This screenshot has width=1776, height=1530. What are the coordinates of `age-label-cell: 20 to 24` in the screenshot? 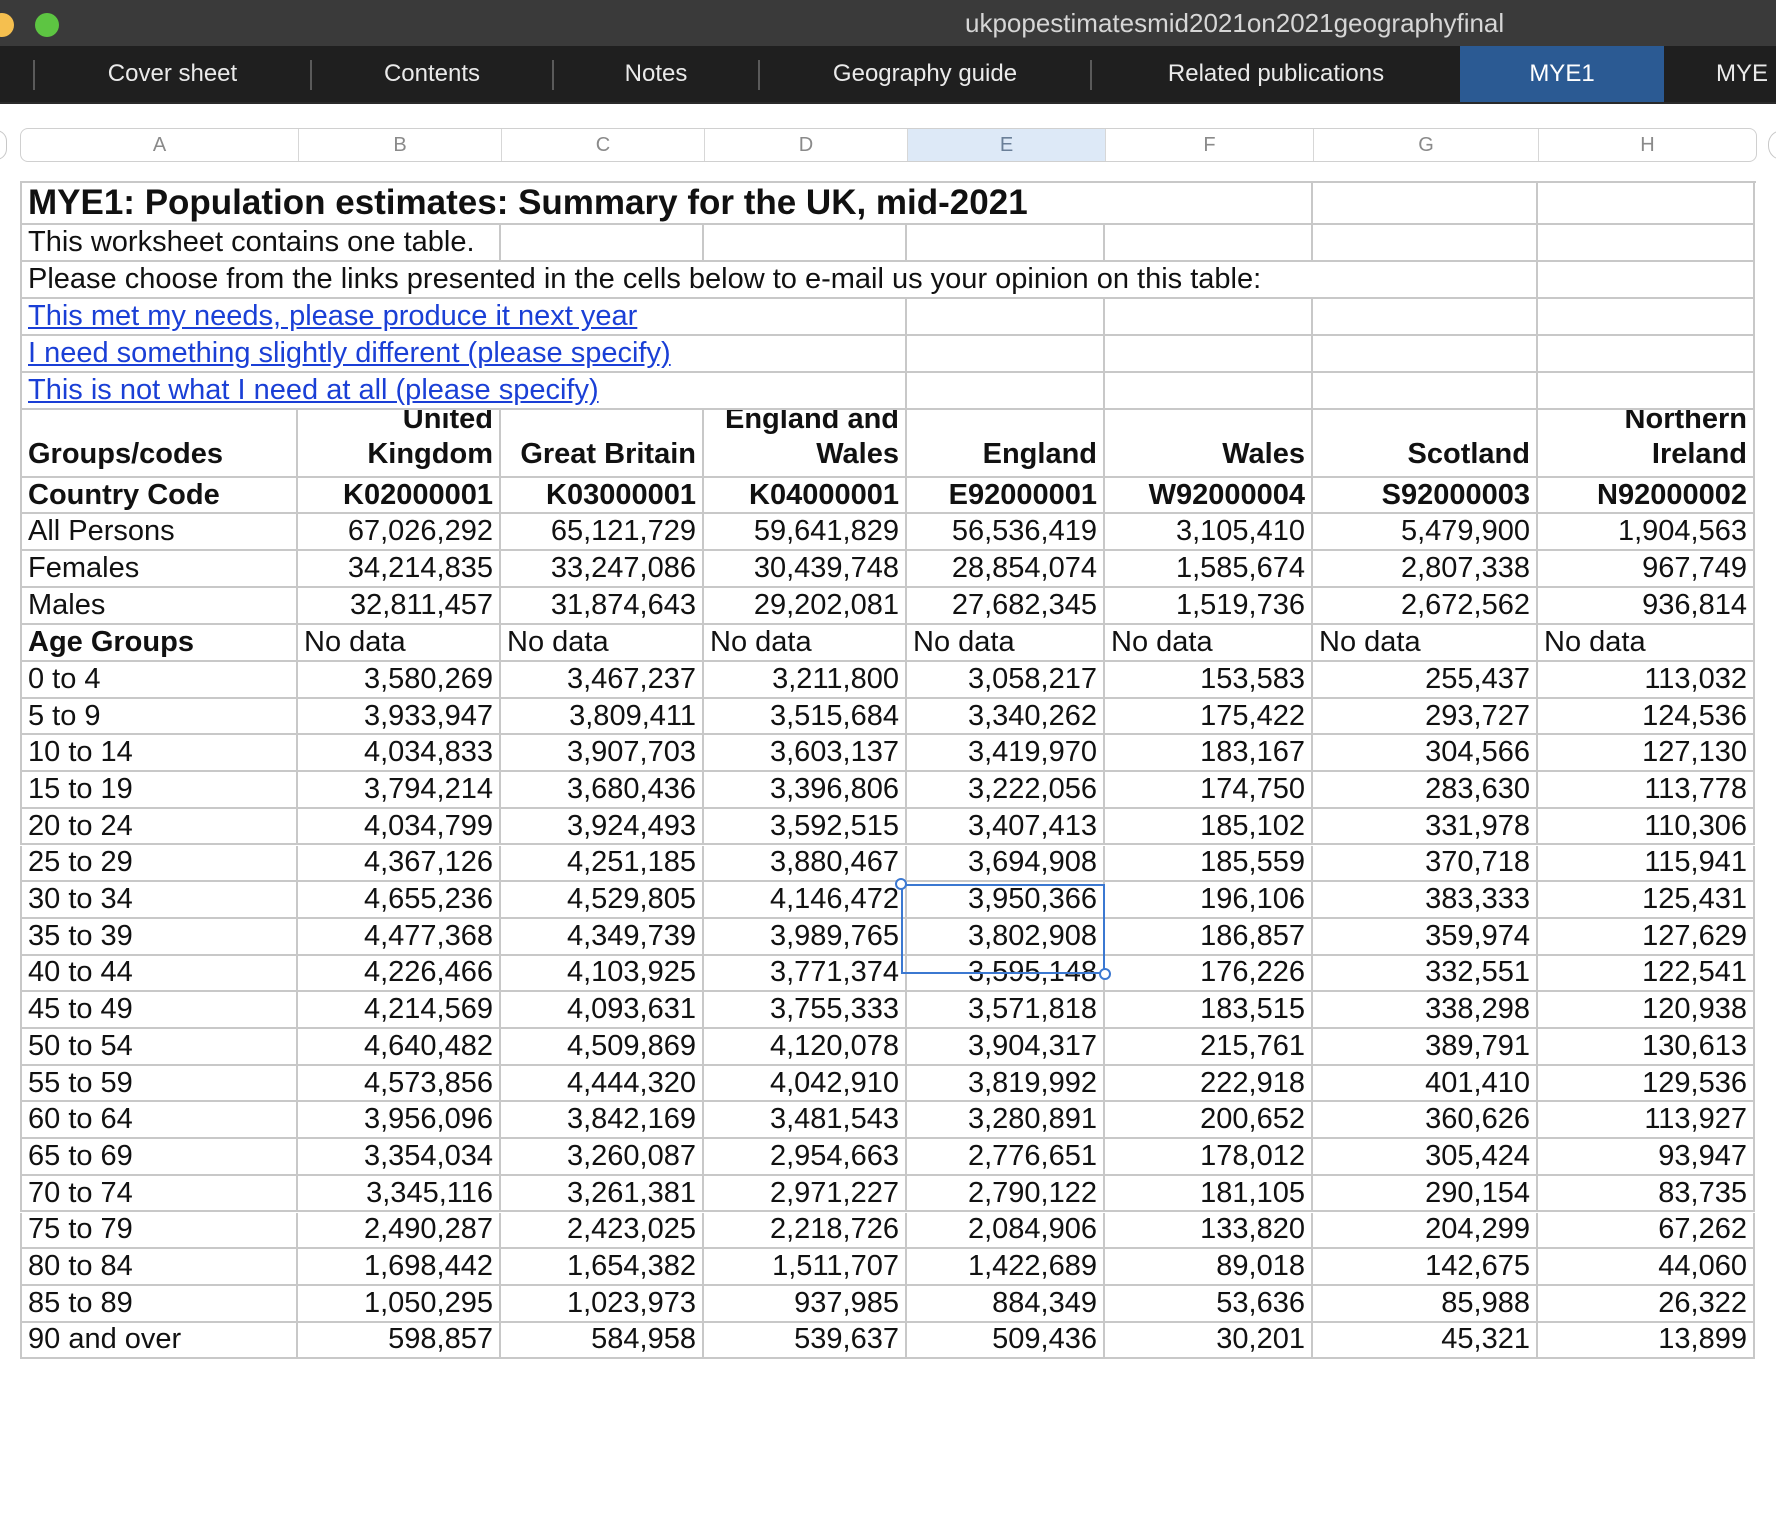 It's located at (159, 827).